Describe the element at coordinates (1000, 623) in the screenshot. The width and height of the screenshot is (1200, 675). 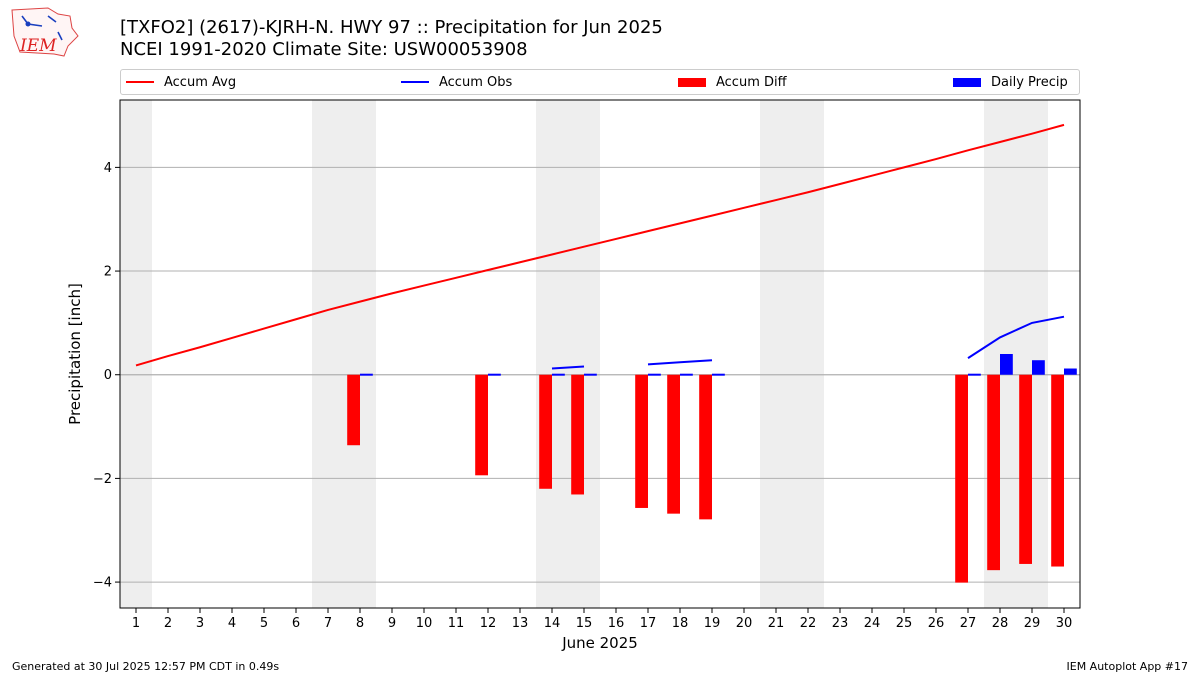
I see `x-tick-label: 28` at that location.